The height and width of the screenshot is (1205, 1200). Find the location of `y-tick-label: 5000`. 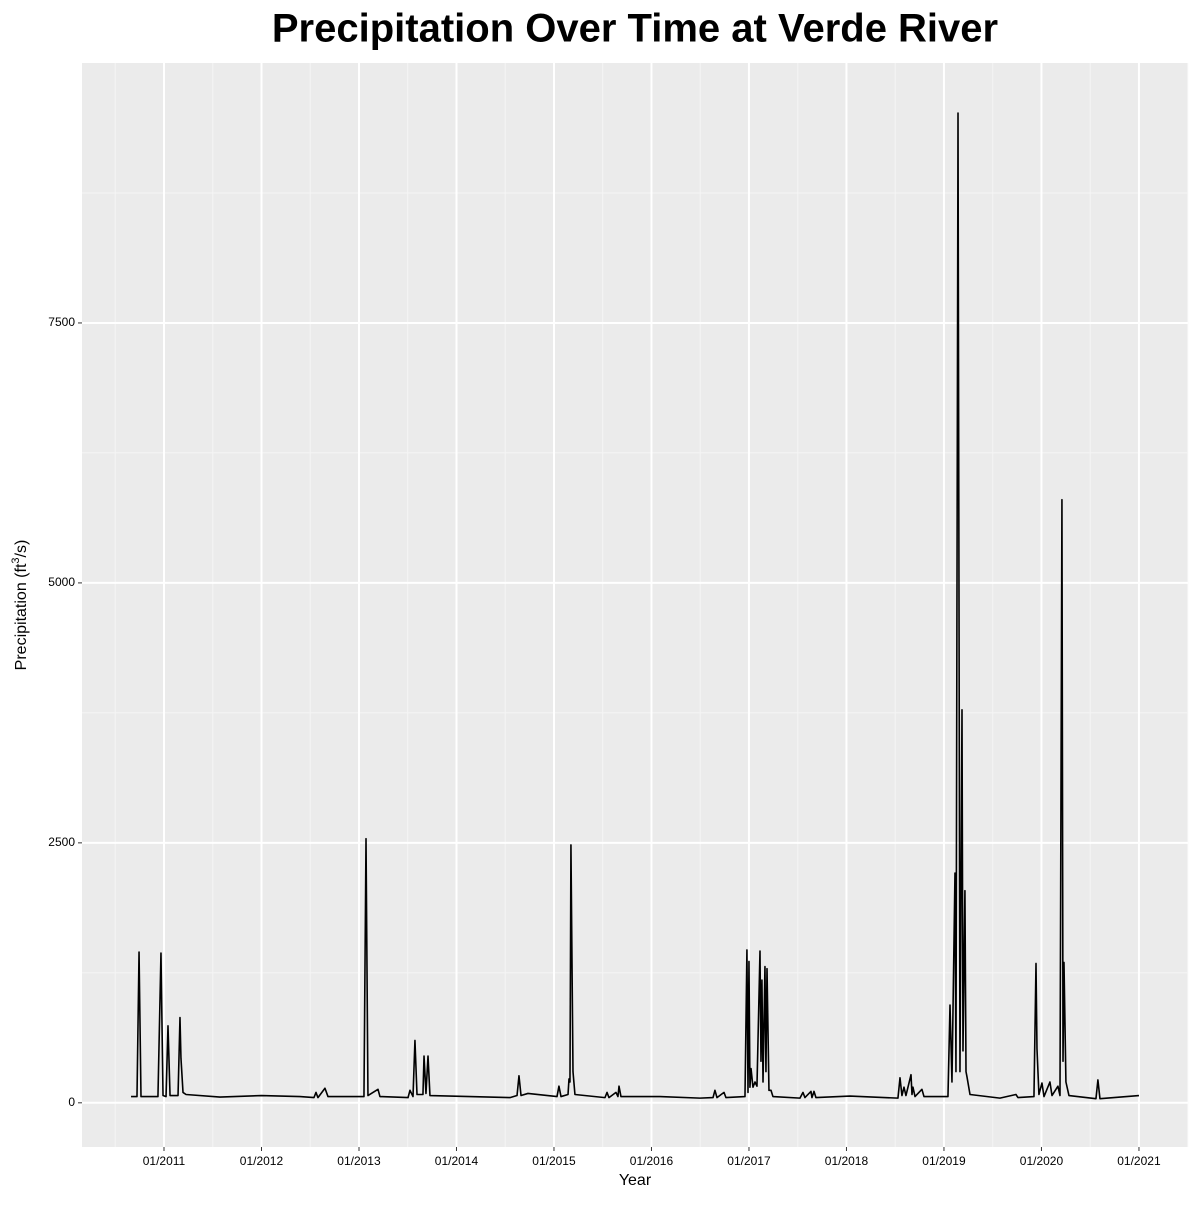

y-tick-label: 5000 is located at coordinates (61, 582).